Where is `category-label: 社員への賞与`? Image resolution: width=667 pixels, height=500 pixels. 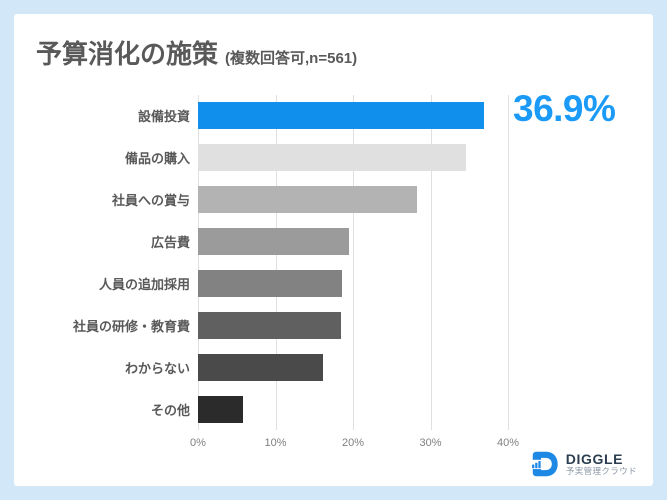 category-label: 社員への賞与 is located at coordinates (150, 201).